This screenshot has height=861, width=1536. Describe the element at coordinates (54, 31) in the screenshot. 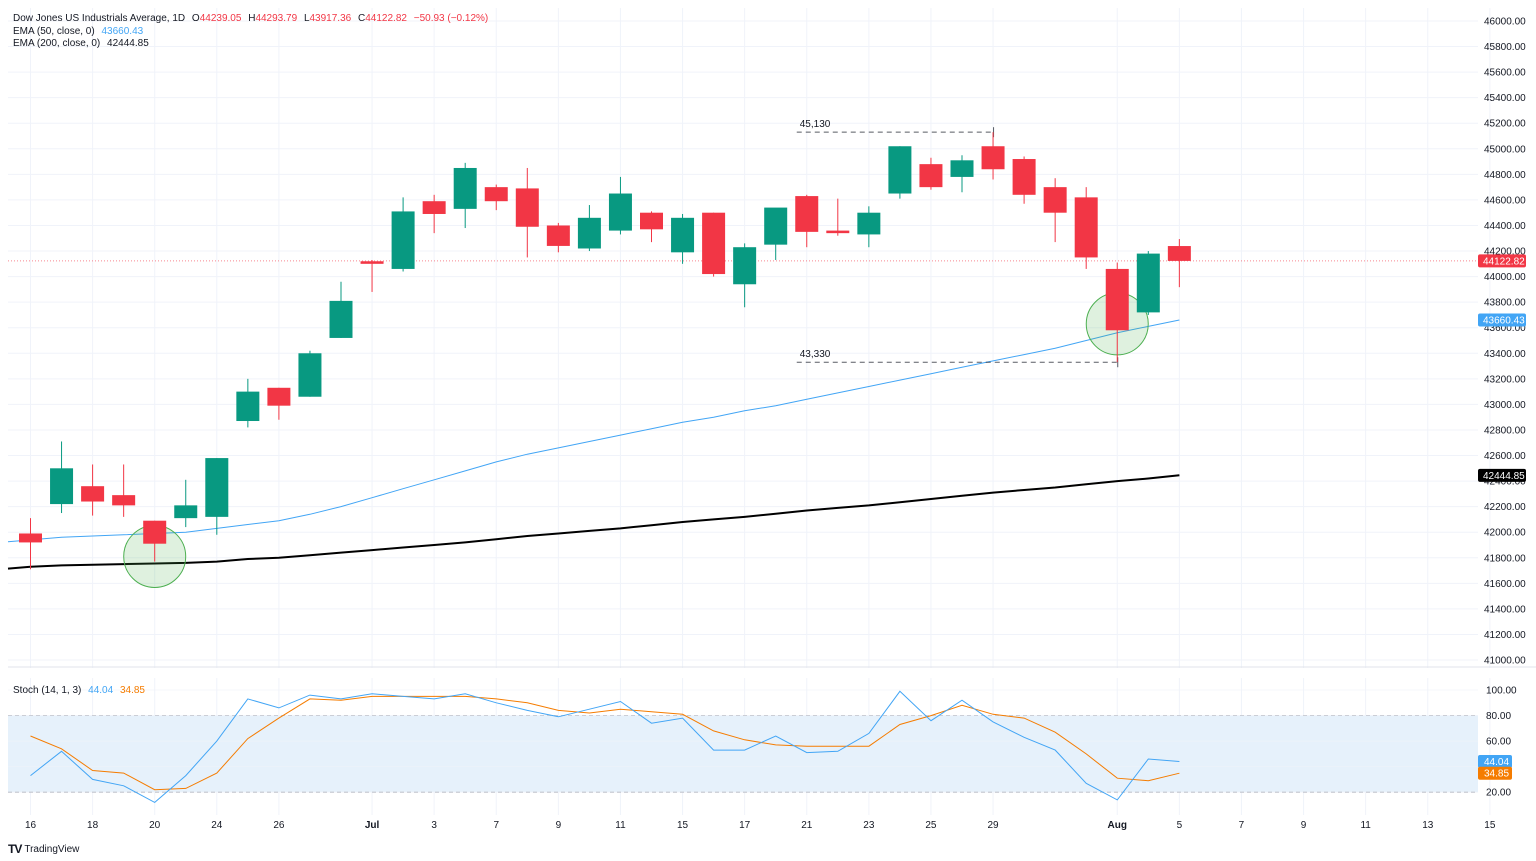

I see `ema50-label: EMA (50, close, 0)` at that location.